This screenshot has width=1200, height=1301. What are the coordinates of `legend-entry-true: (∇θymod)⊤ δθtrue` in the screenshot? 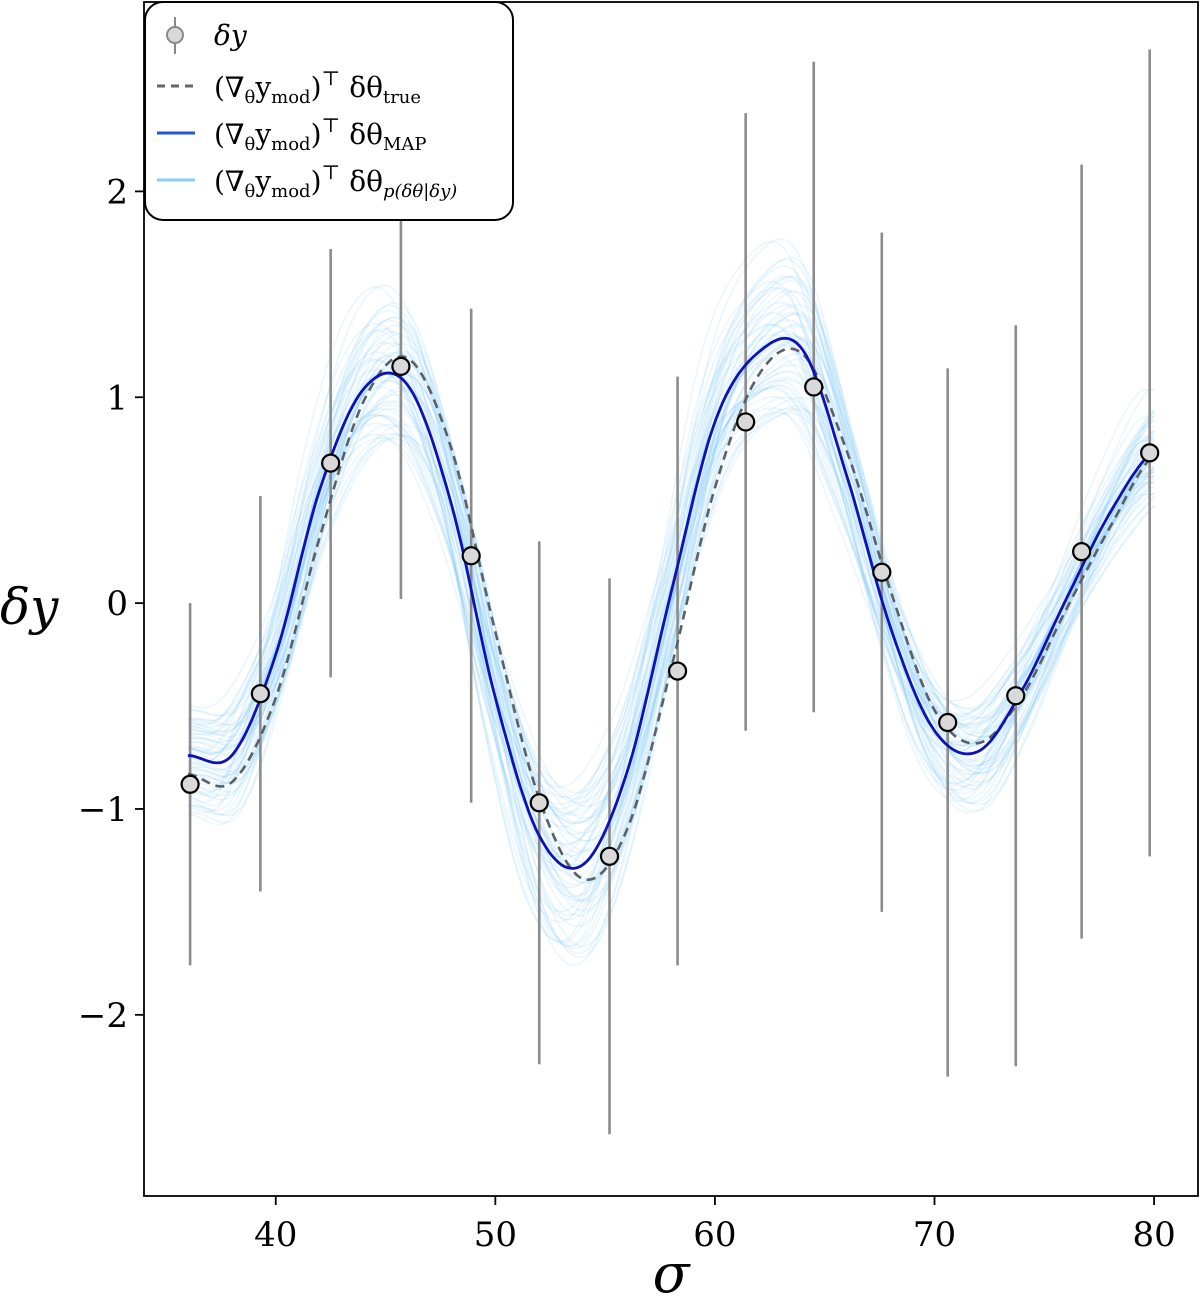 It's located at (289, 87).